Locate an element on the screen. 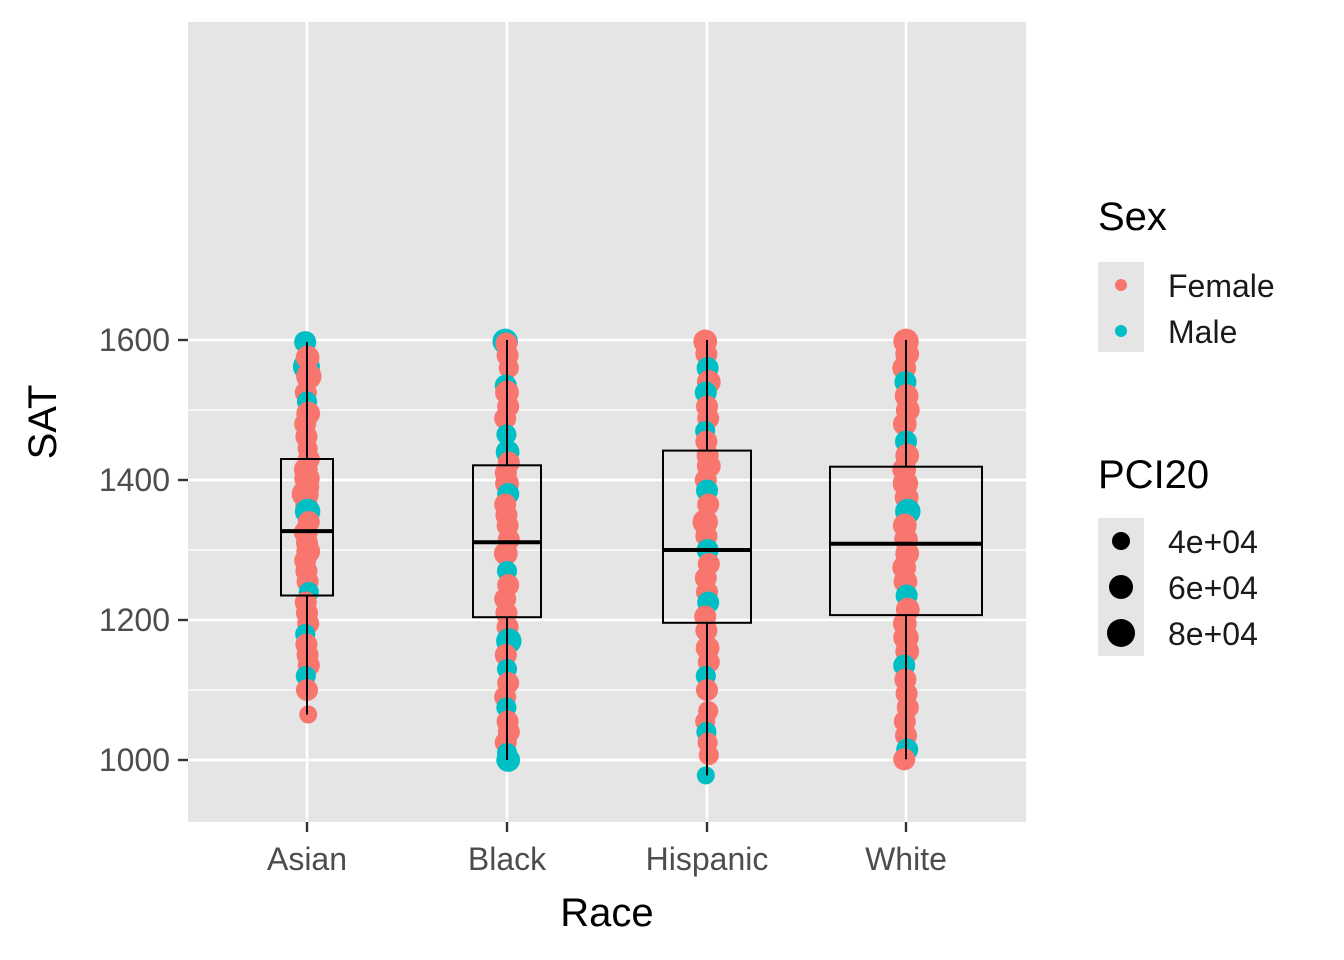 The width and height of the screenshot is (1344, 960). y-axis-label: SAT is located at coordinates (43, 422).